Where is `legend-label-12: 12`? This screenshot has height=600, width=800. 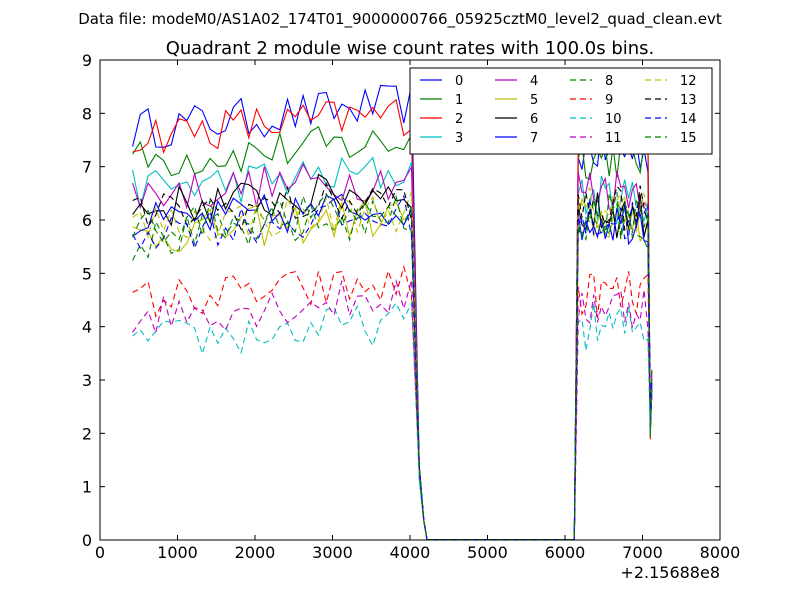 legend-label-12: 12 is located at coordinates (688, 81).